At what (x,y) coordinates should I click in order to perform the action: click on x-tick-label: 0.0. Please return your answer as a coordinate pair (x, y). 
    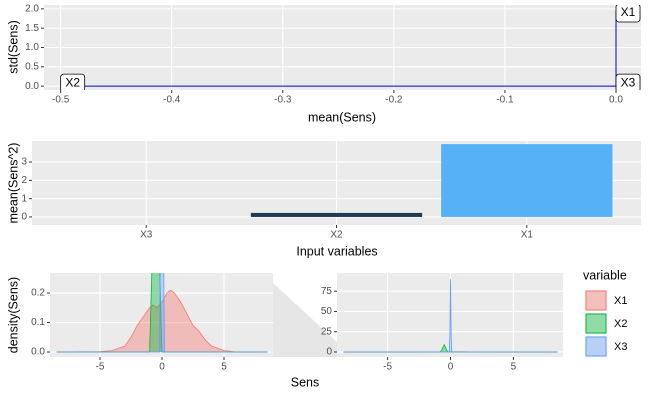
    Looking at the image, I should click on (616, 100).